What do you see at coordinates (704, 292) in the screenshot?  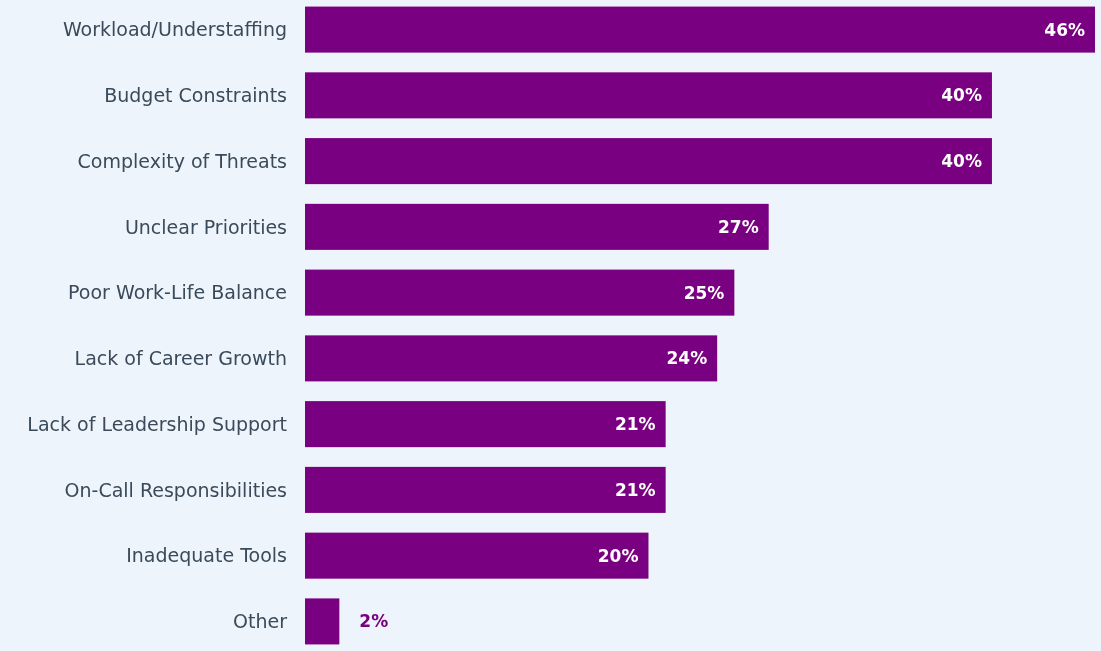 I see `data-label: 25%` at bounding box center [704, 292].